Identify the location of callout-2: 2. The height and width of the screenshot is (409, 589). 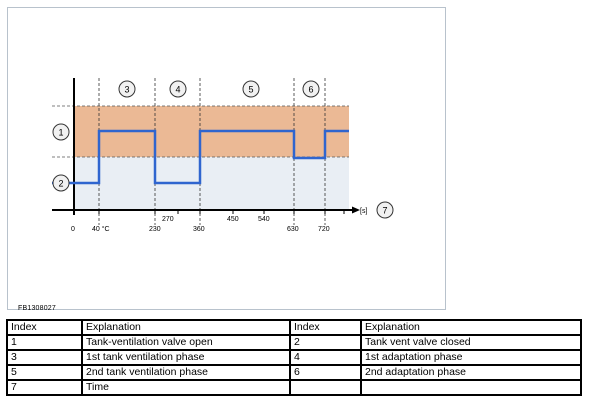
(61, 183).